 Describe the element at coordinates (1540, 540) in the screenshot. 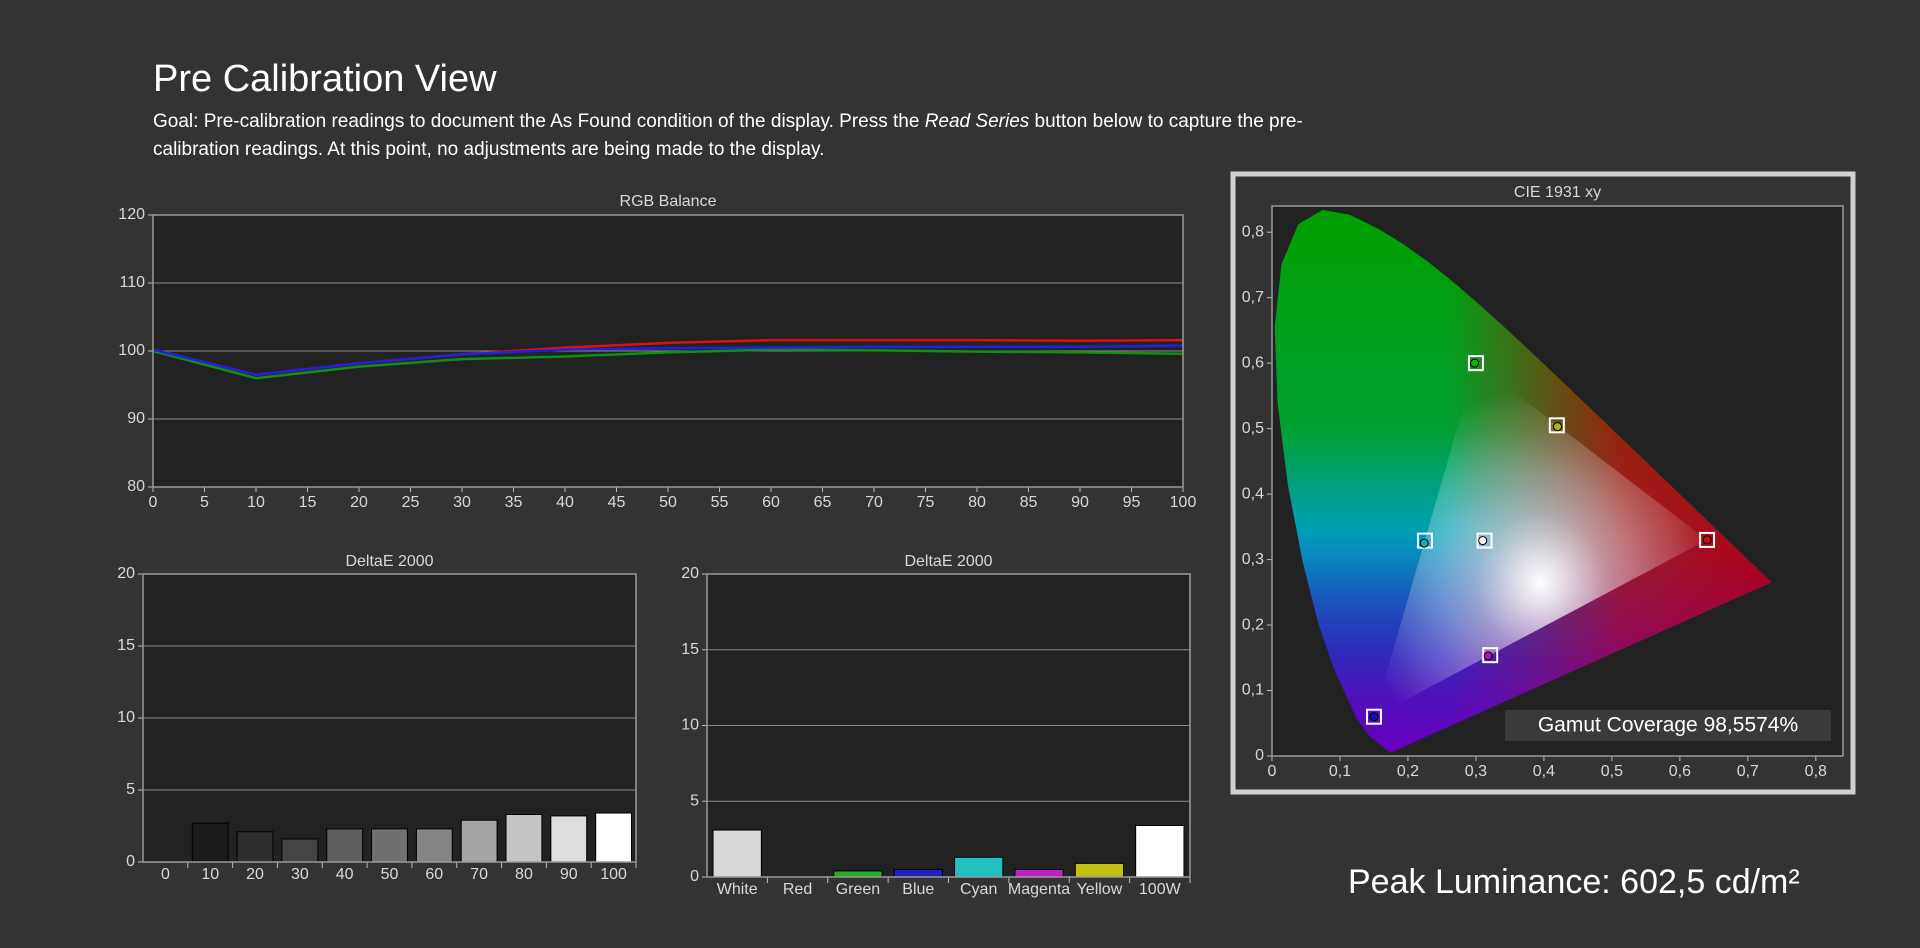

I see `gamut-triangle` at that location.